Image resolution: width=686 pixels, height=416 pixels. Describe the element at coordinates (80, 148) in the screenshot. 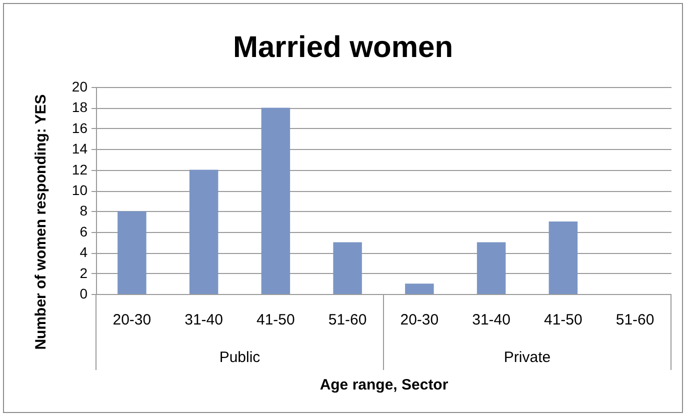

I see `y-tick-label: 14` at that location.